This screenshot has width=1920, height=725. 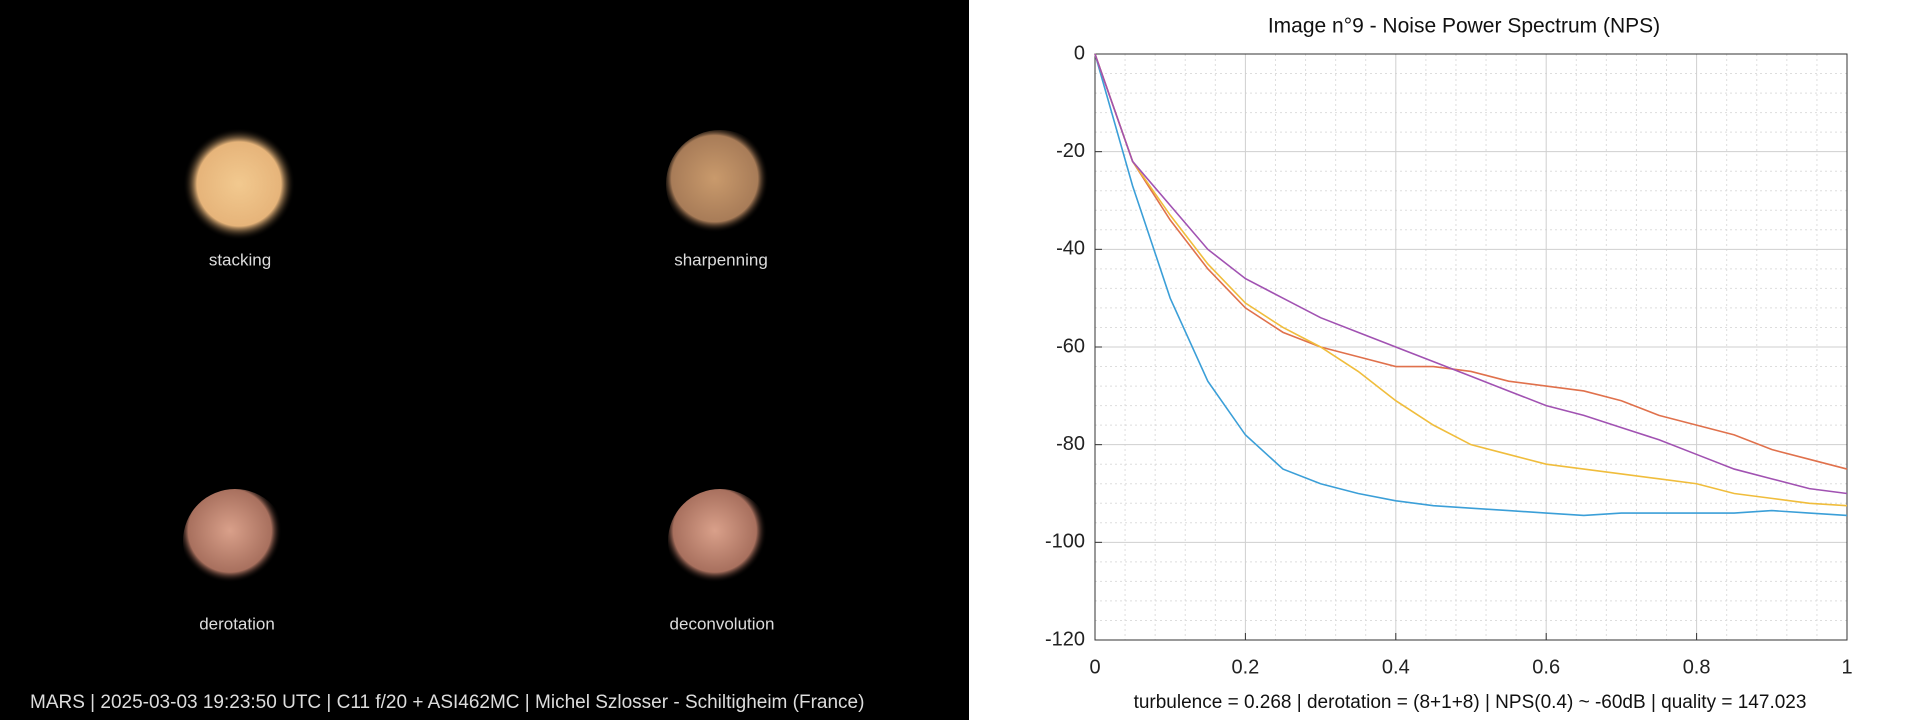 I want to click on x-tick-label: 1, so click(x=1846, y=667).